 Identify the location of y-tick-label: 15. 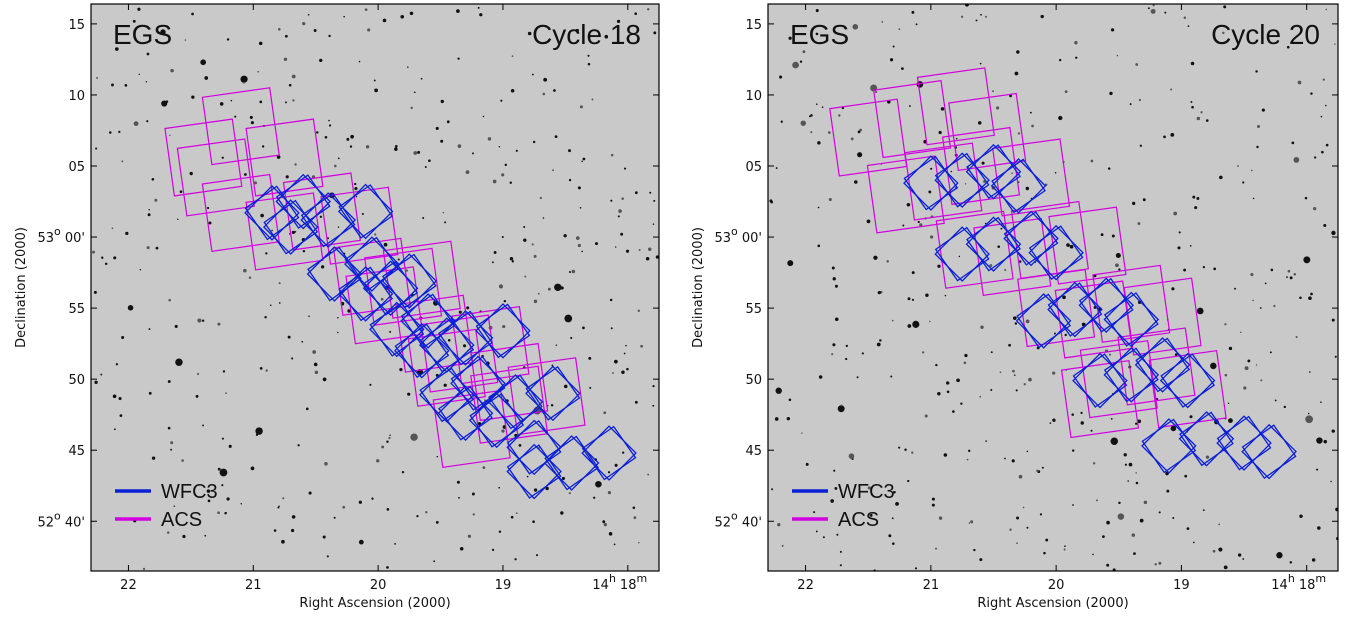
(76, 25).